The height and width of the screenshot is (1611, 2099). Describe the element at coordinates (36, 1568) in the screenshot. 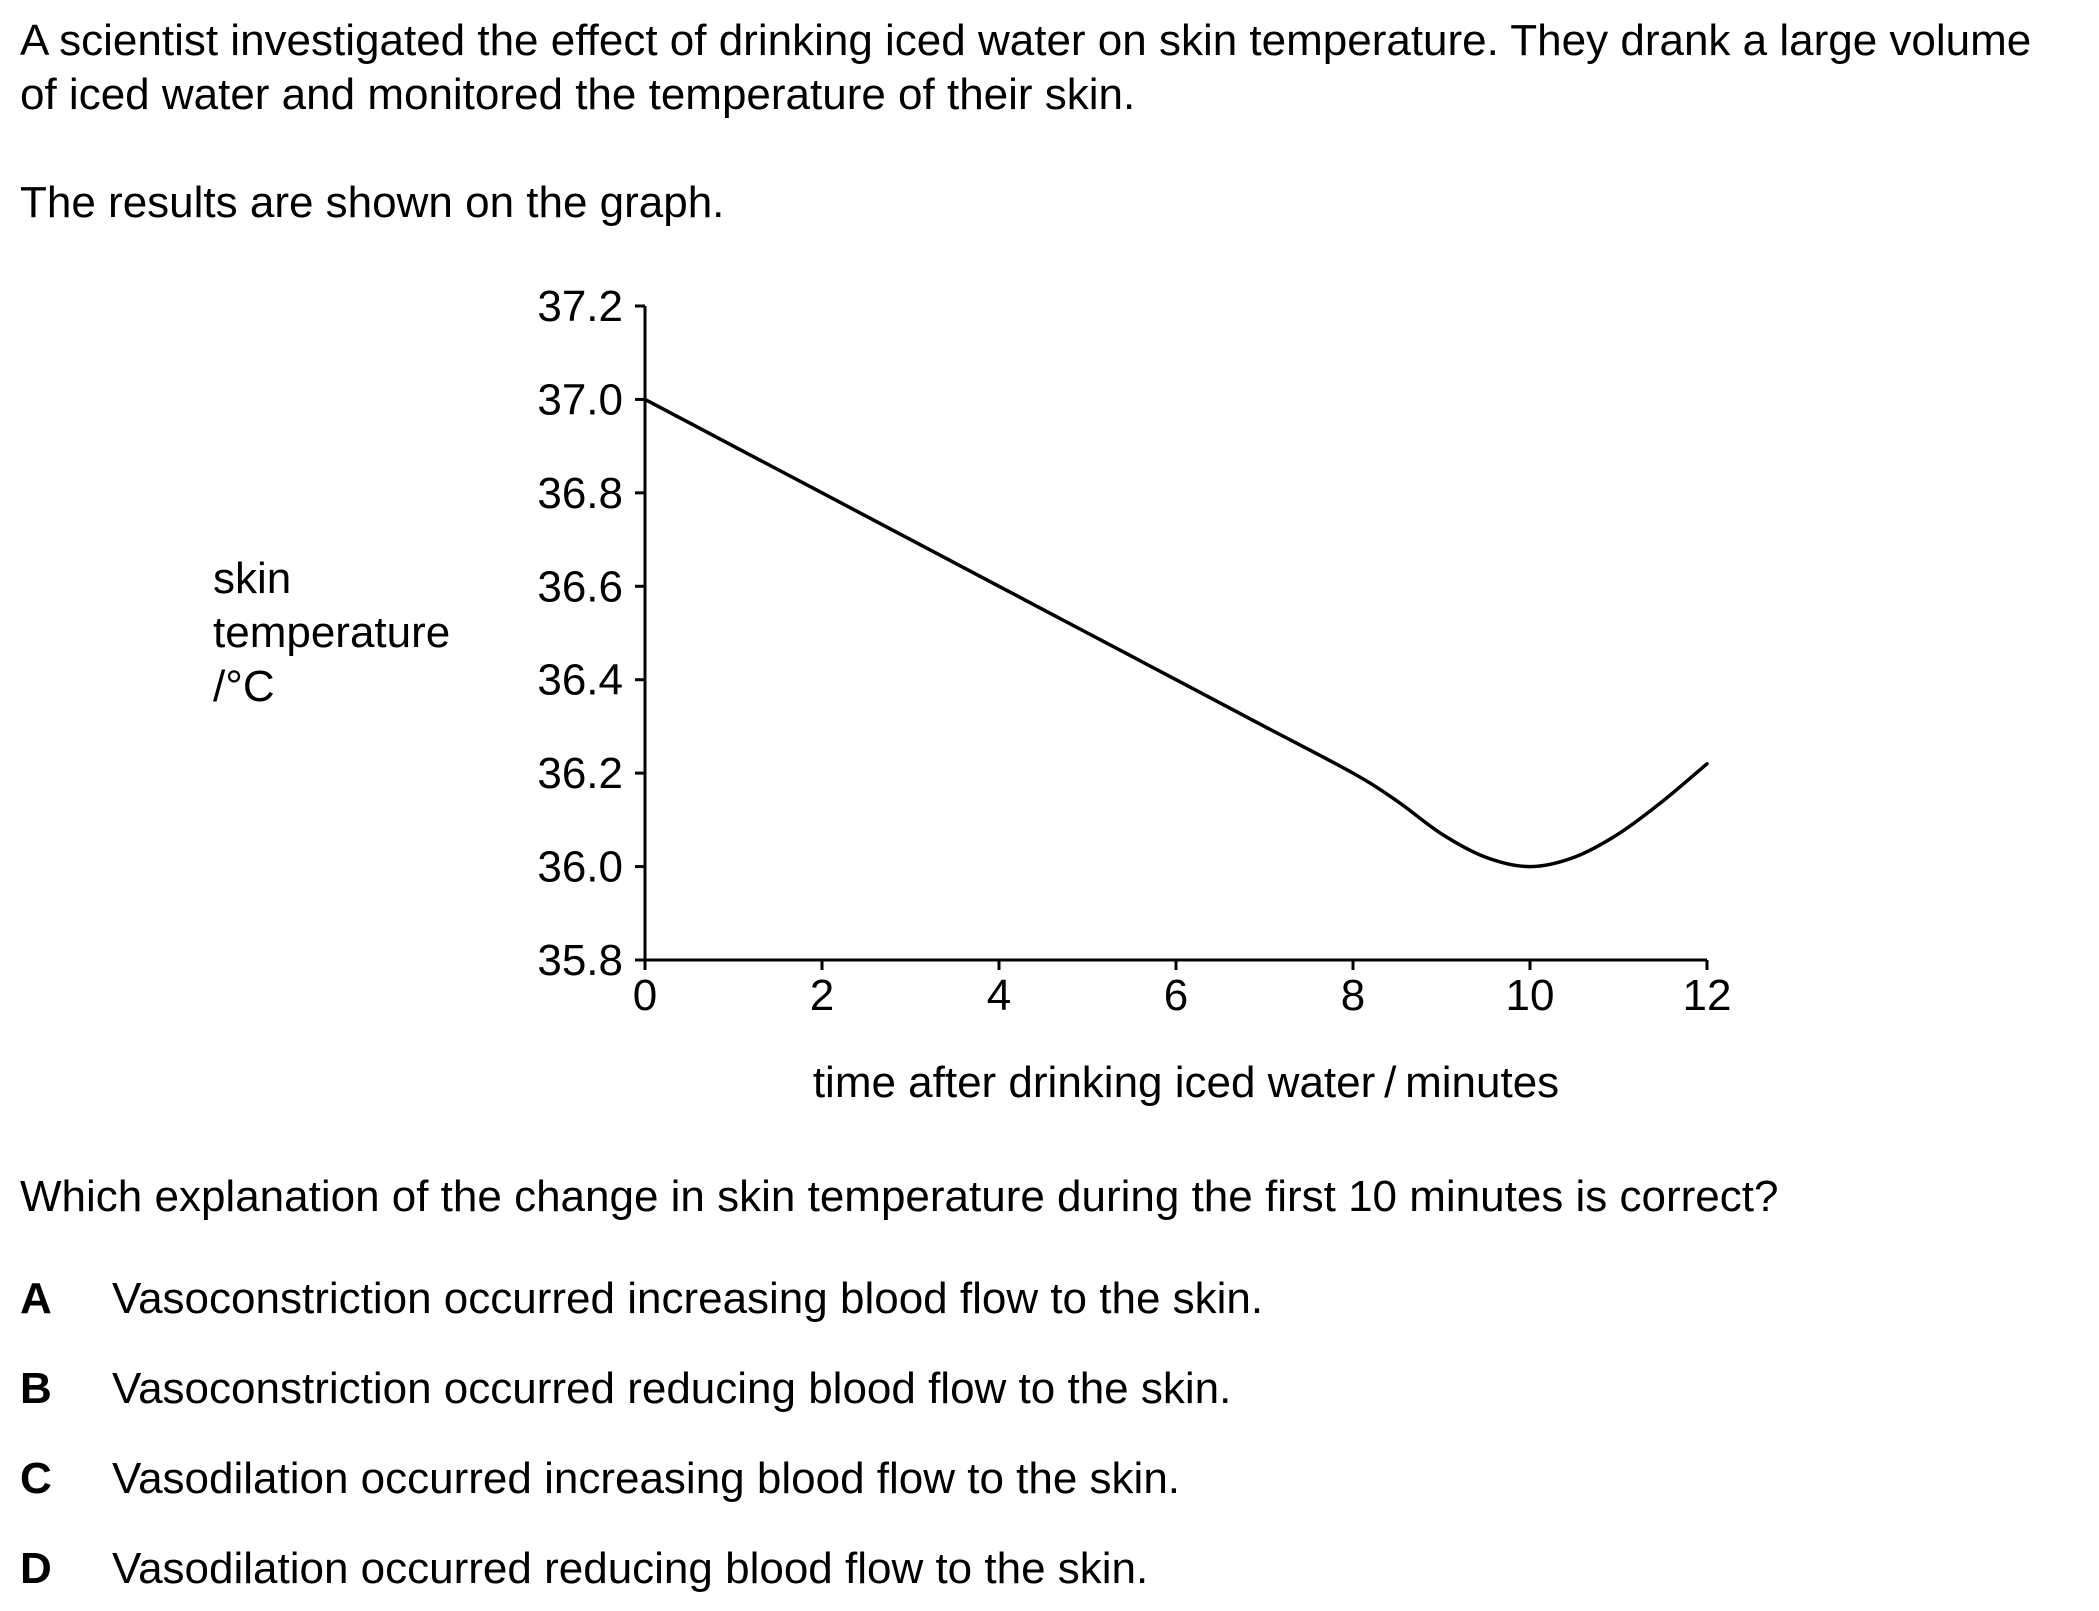

I see `option-letter: D` at that location.